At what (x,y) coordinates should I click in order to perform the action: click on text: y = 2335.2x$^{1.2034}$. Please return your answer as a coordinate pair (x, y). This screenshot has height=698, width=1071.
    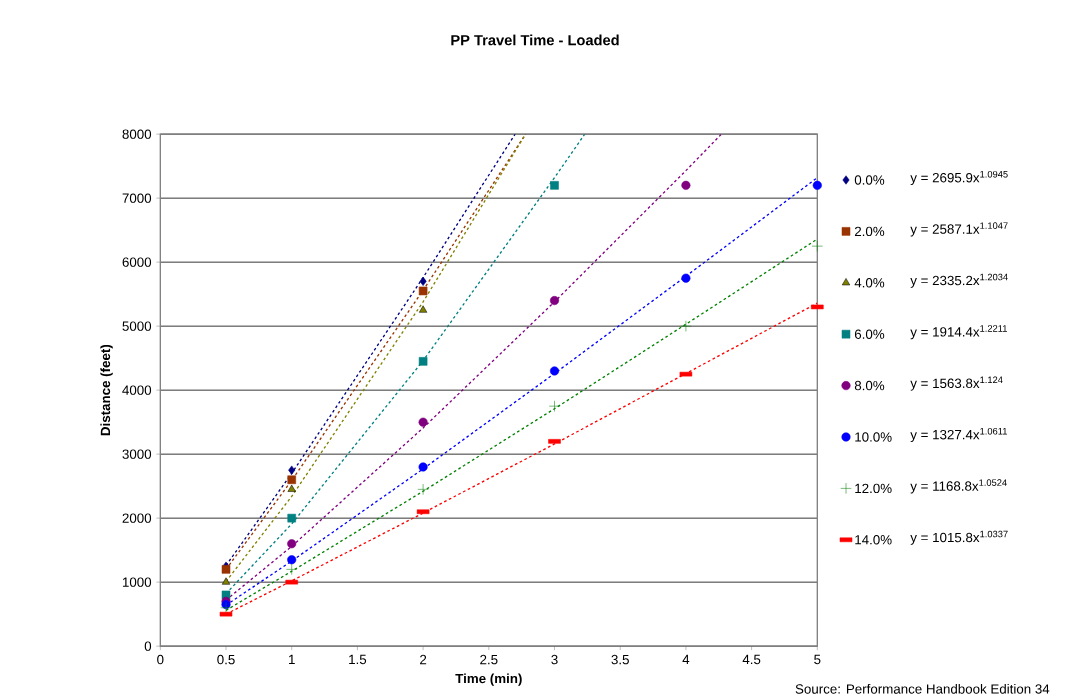
    Looking at the image, I should click on (959, 280).